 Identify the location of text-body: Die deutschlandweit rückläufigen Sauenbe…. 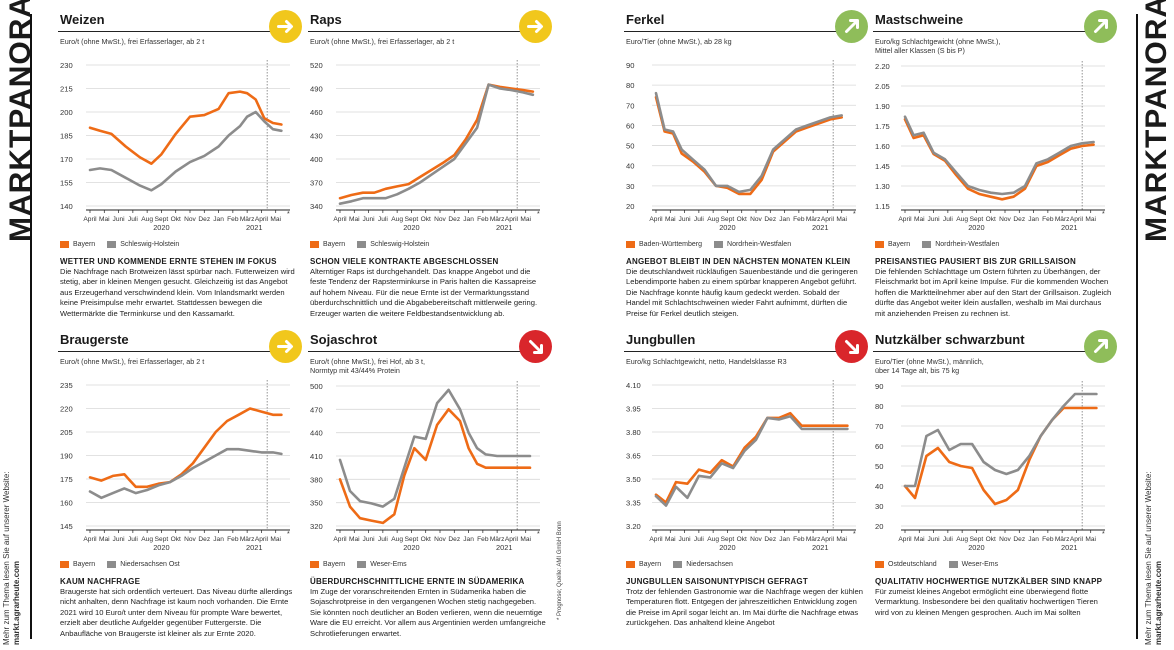
(742, 292).